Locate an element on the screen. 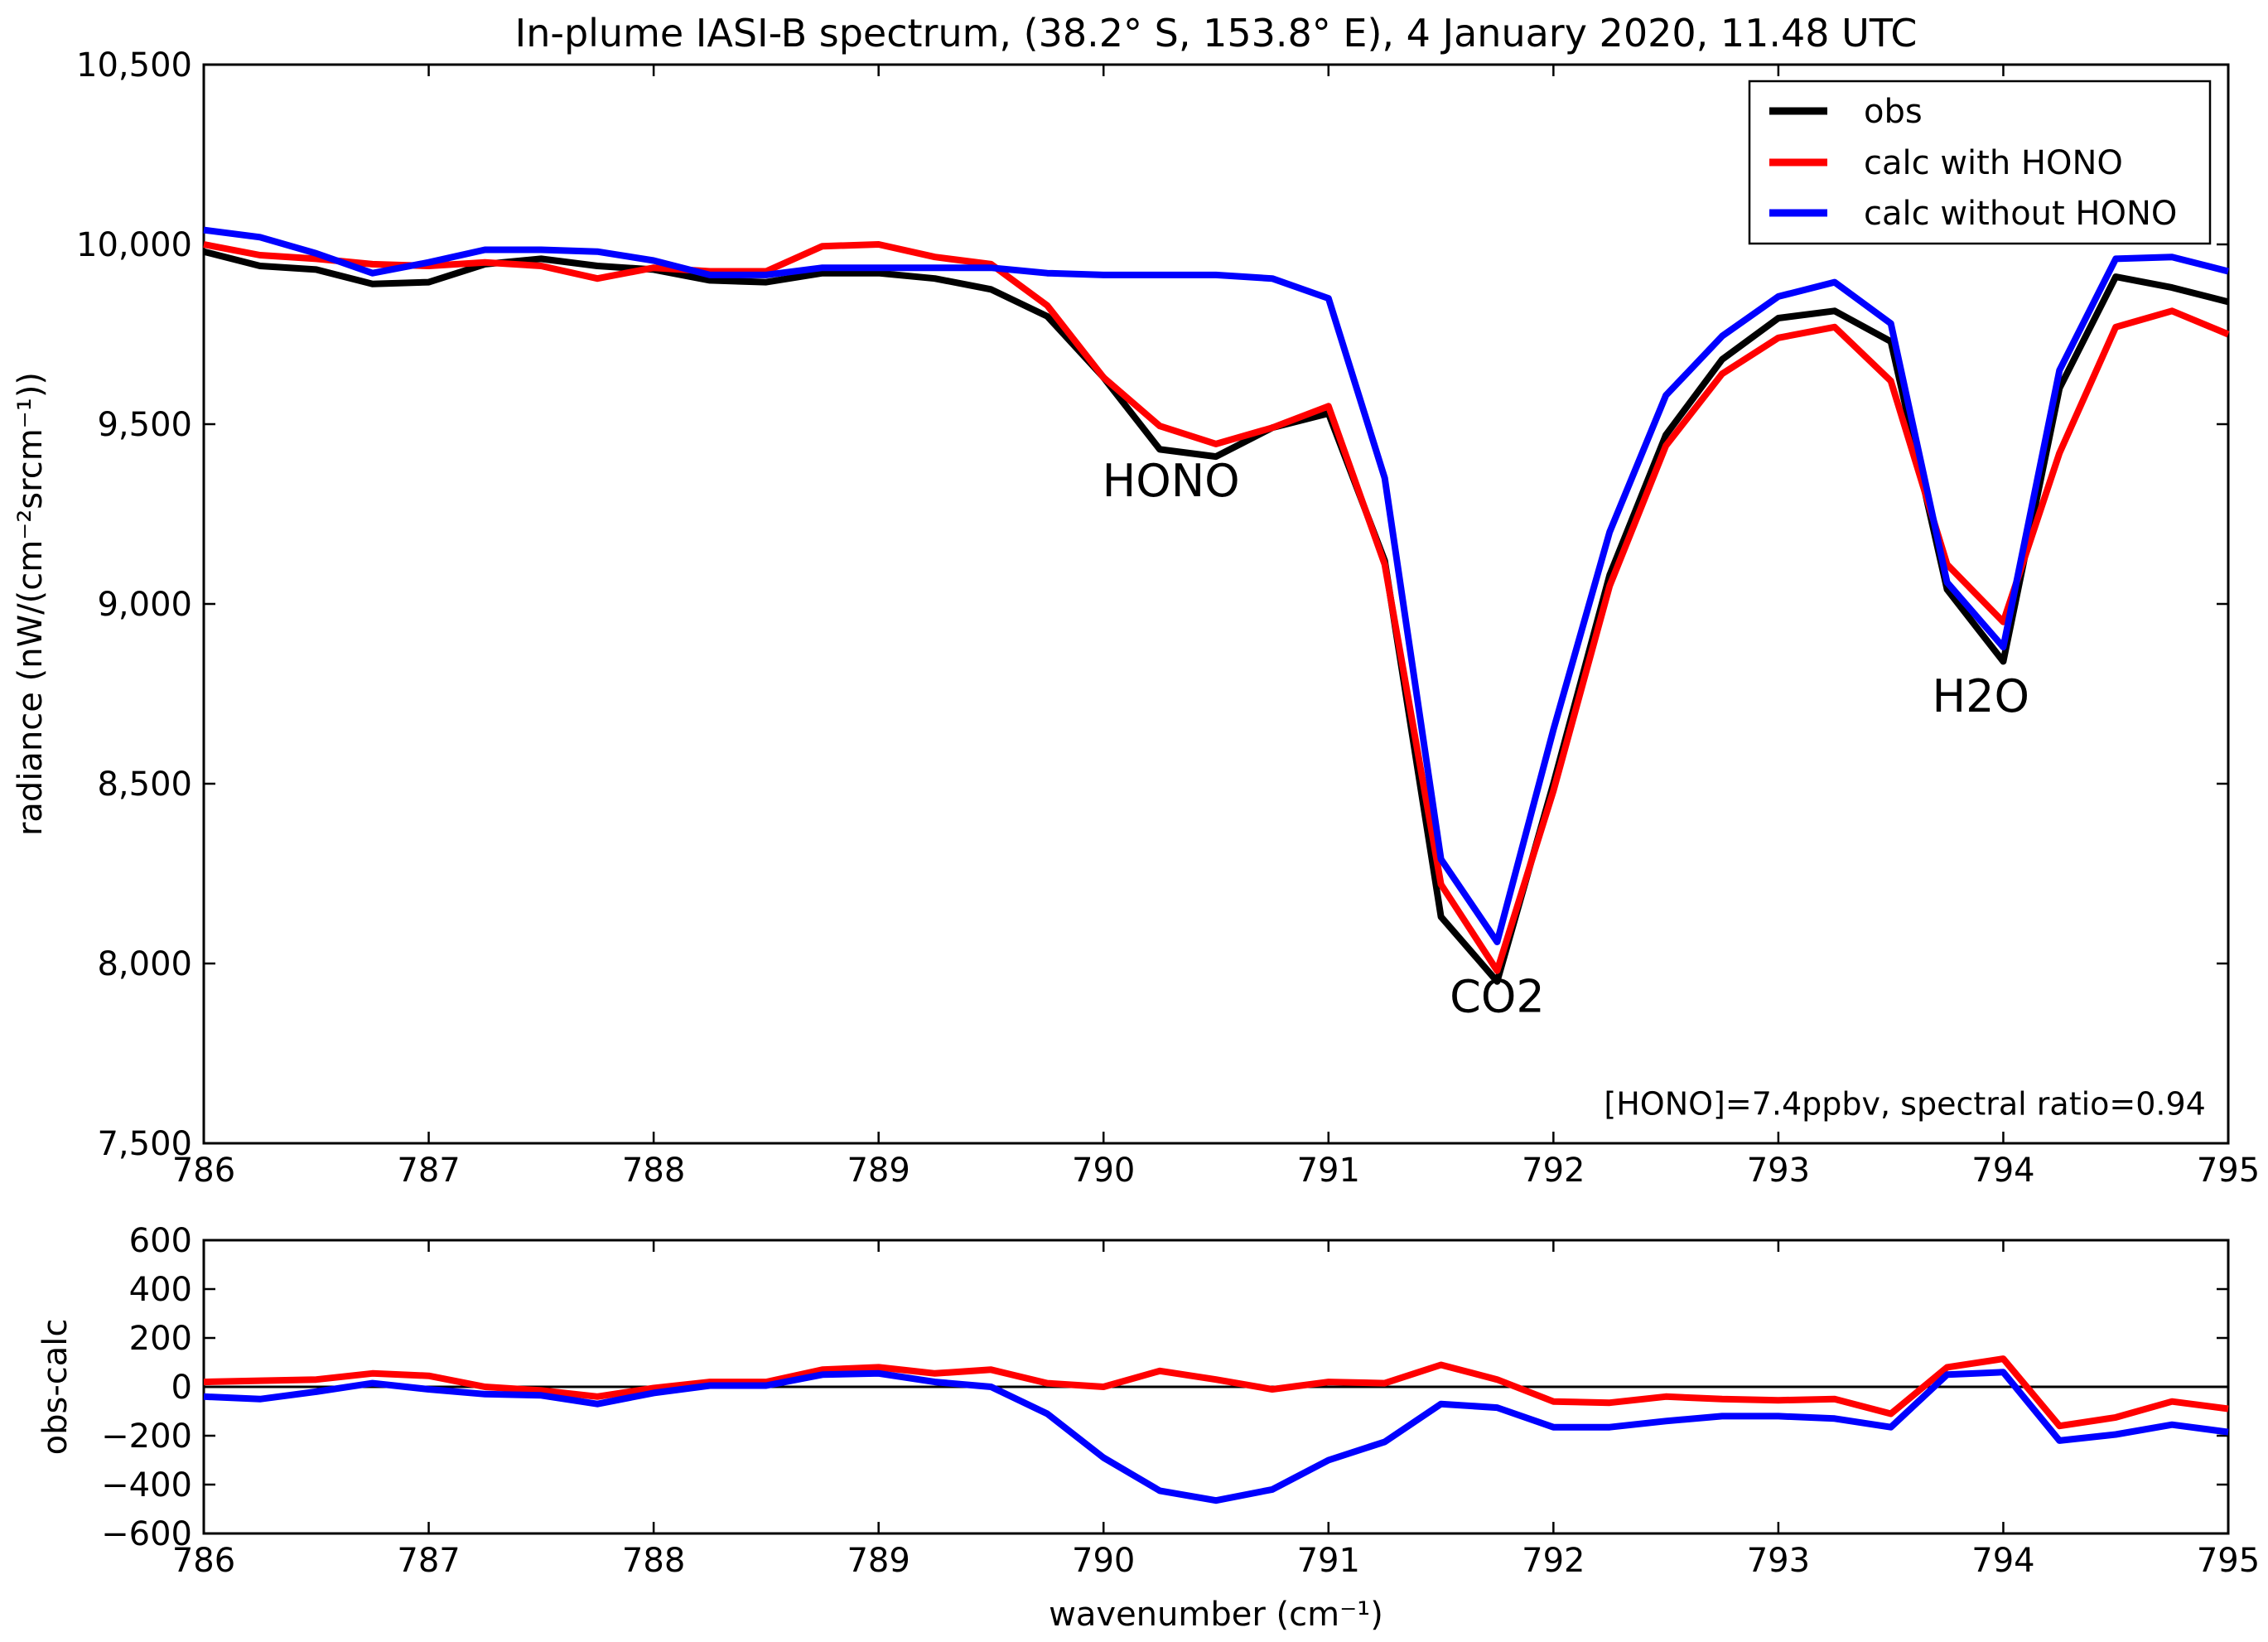 The image size is (2268, 1642). spectrum-x-tick-label: 789 is located at coordinates (878, 1171).